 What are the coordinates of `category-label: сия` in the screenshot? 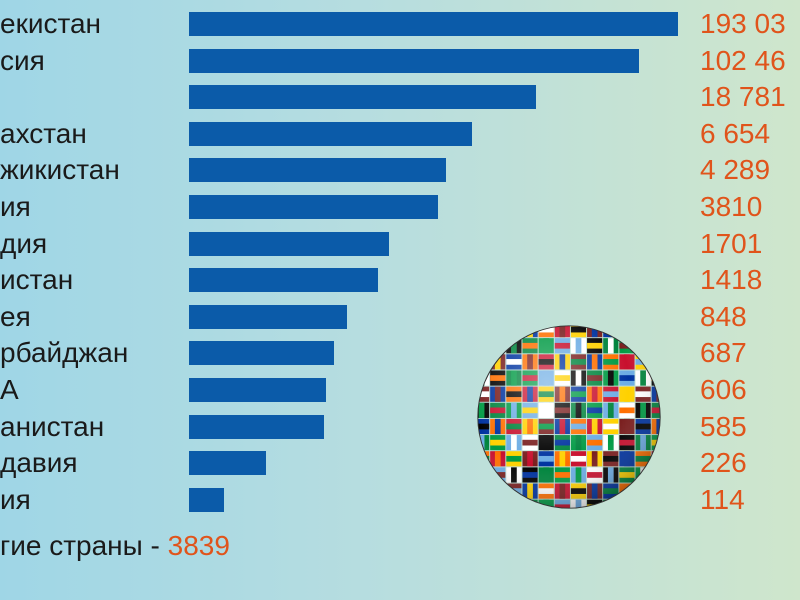 It's located at (22, 60).